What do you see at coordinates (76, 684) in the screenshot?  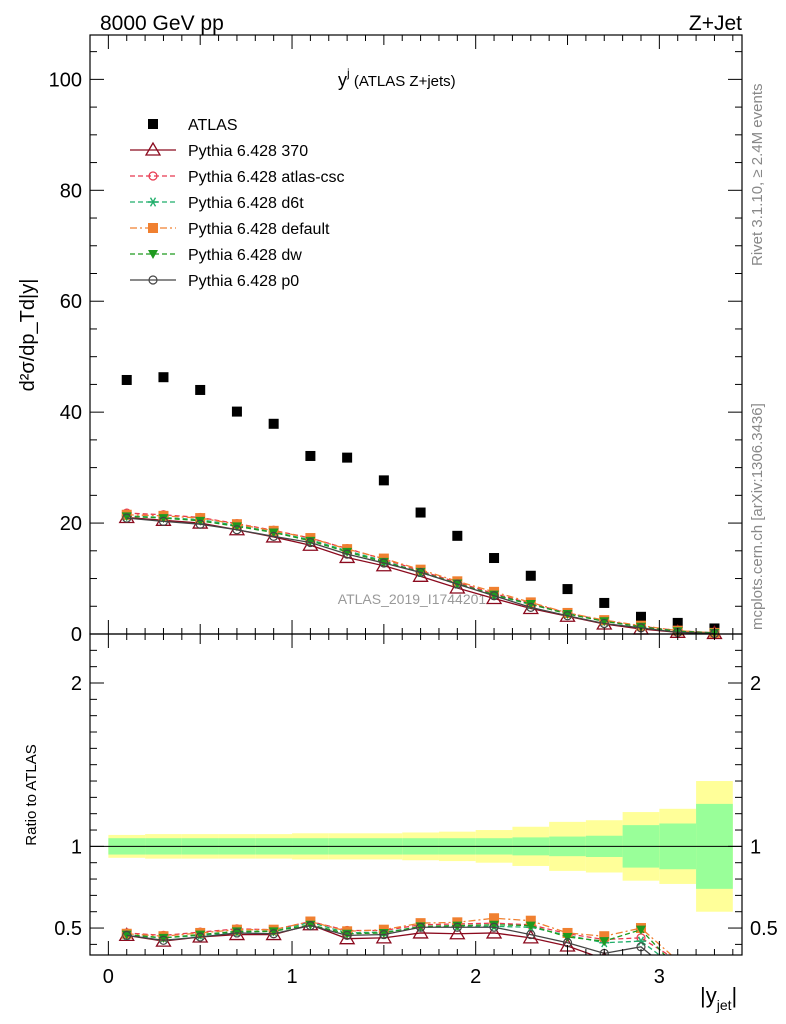 I see `ratio-ytick-label: 2` at bounding box center [76, 684].